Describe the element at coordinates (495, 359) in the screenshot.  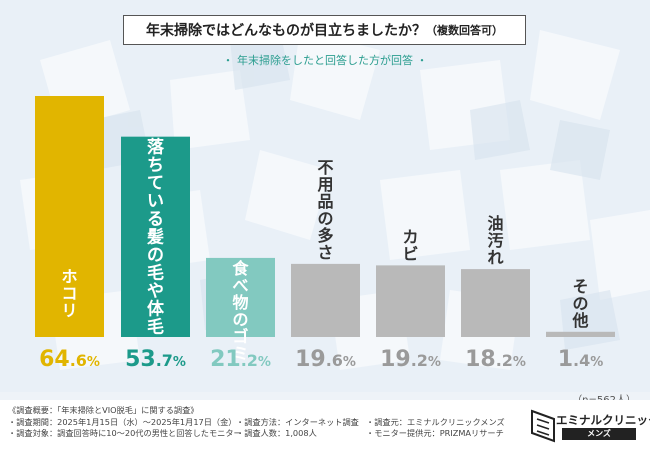
I see `value-label-6: 18.2%` at that location.